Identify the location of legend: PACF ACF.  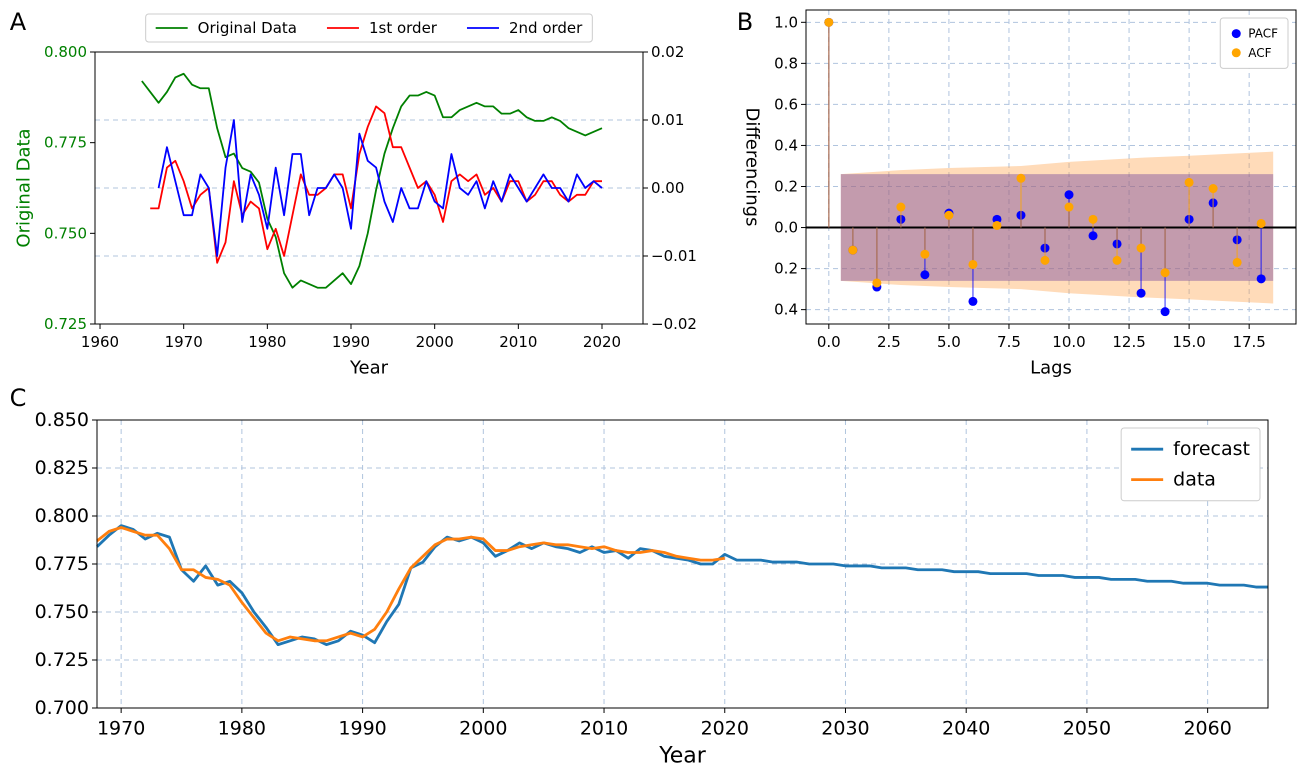
(1254, 43).